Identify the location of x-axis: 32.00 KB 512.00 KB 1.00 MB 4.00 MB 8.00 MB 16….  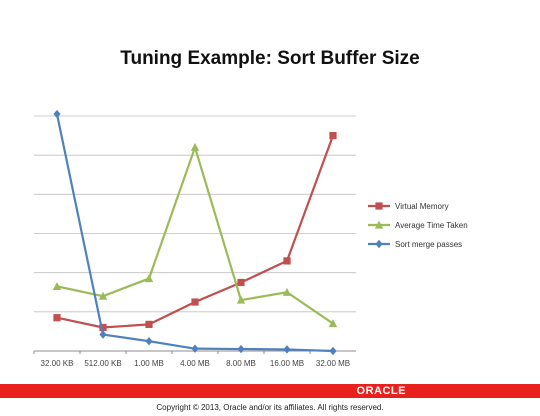
(194, 359).